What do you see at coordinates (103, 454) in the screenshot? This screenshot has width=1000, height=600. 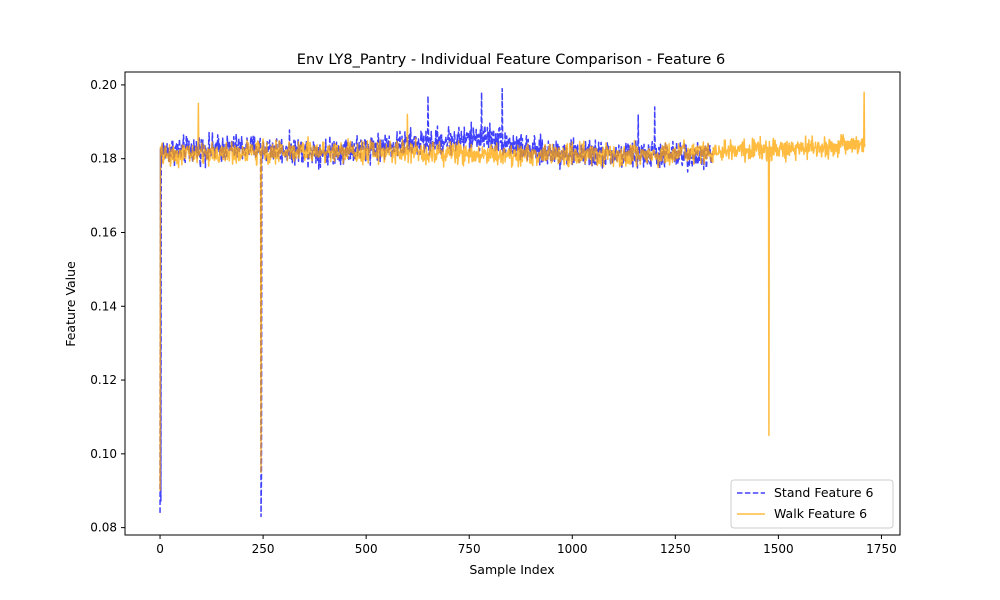 I see `y-tick-label: 0.10` at bounding box center [103, 454].